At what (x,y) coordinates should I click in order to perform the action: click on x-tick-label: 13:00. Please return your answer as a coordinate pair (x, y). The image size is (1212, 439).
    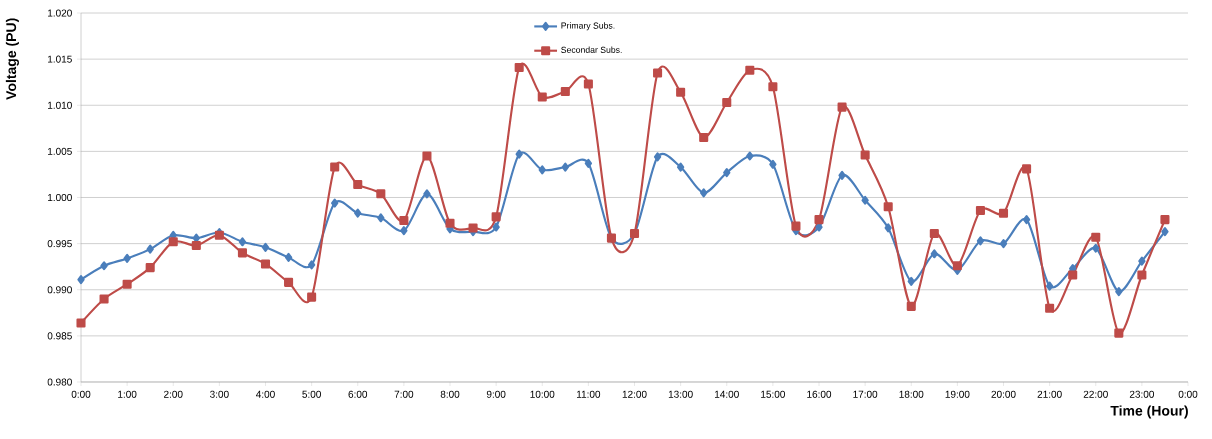
    Looking at the image, I should click on (680, 394).